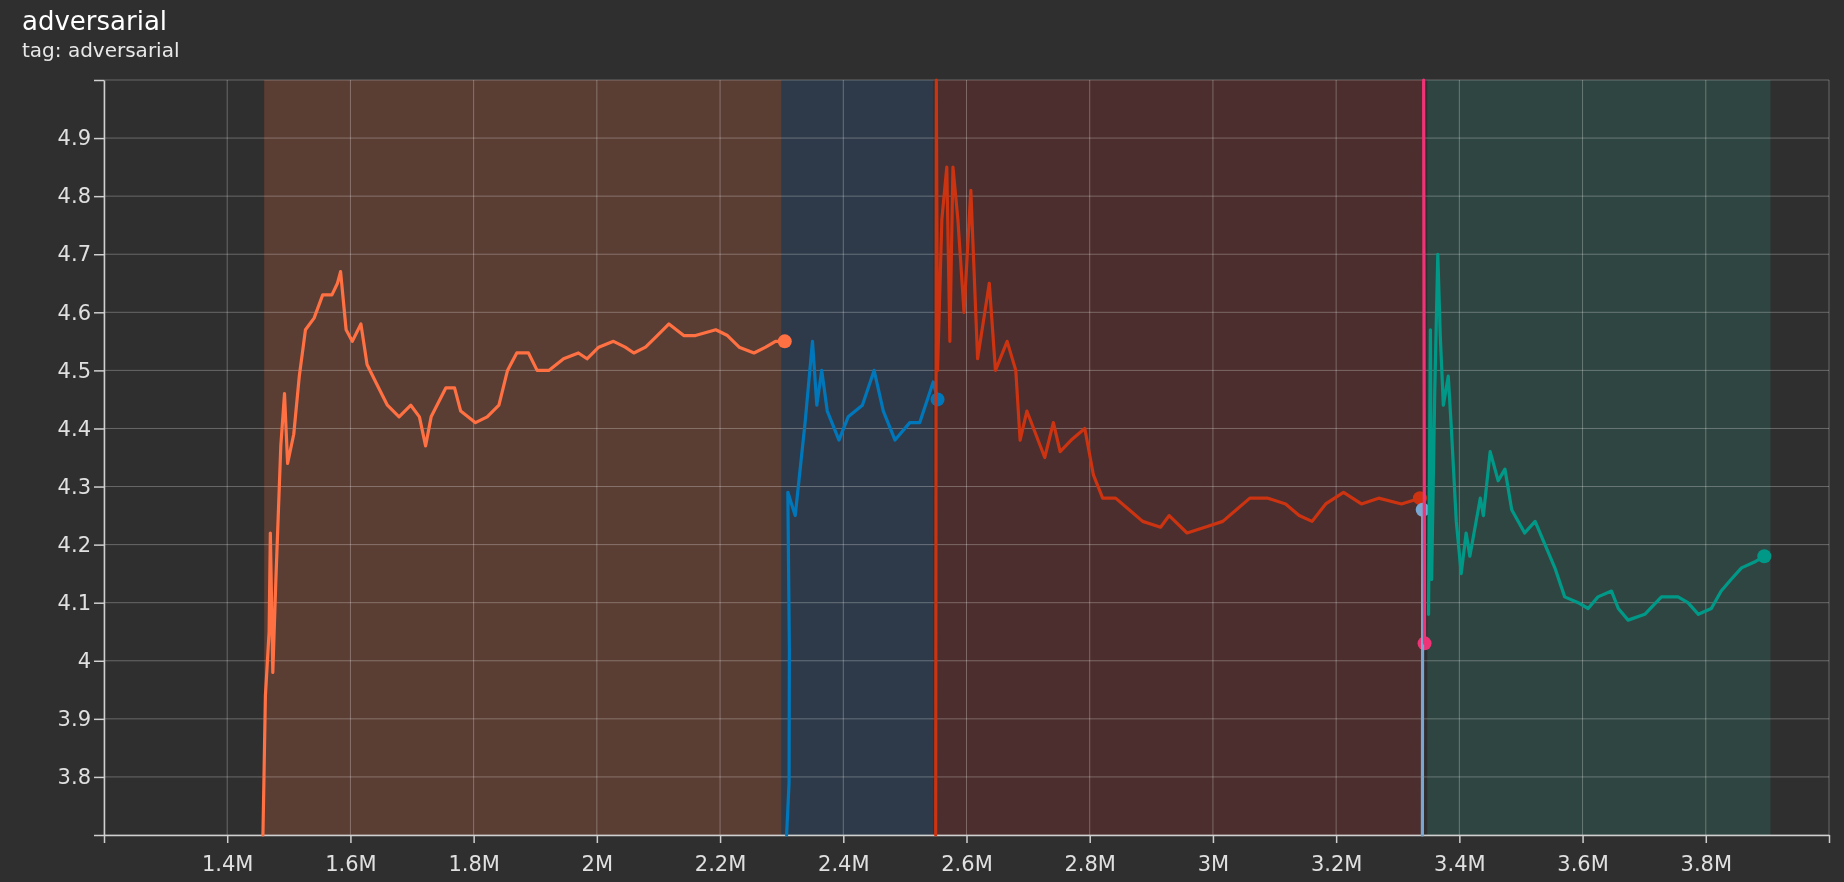 The image size is (1844, 882). I want to click on x-tick-label: 2.2M, so click(720, 864).